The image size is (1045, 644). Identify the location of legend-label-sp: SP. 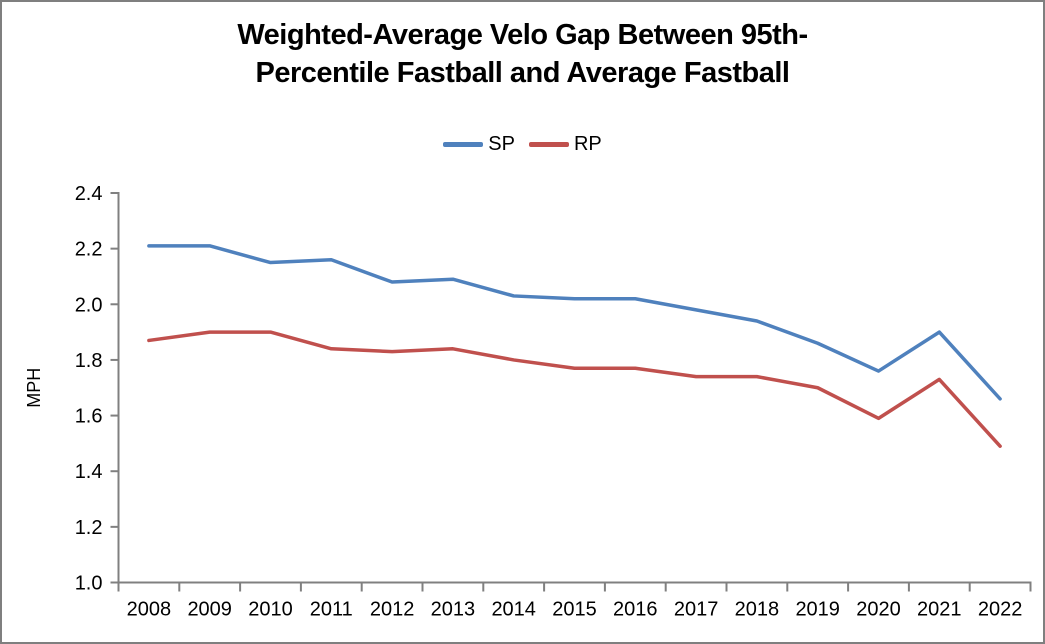
(501, 144).